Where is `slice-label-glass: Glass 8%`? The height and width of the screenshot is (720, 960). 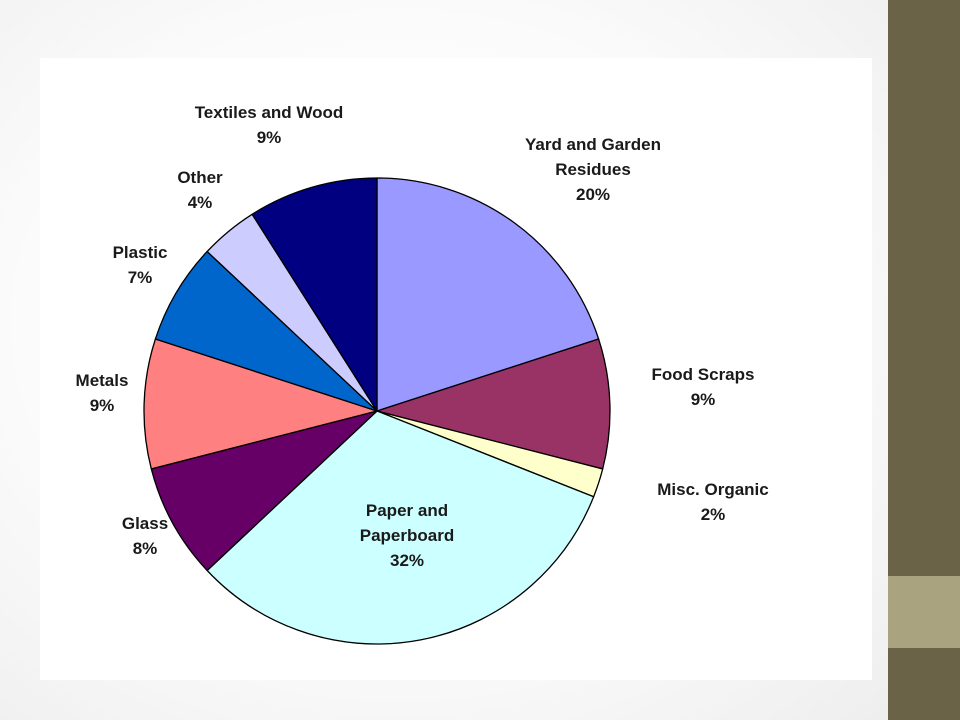
slice-label-glass: Glass 8% is located at coordinates (145, 536).